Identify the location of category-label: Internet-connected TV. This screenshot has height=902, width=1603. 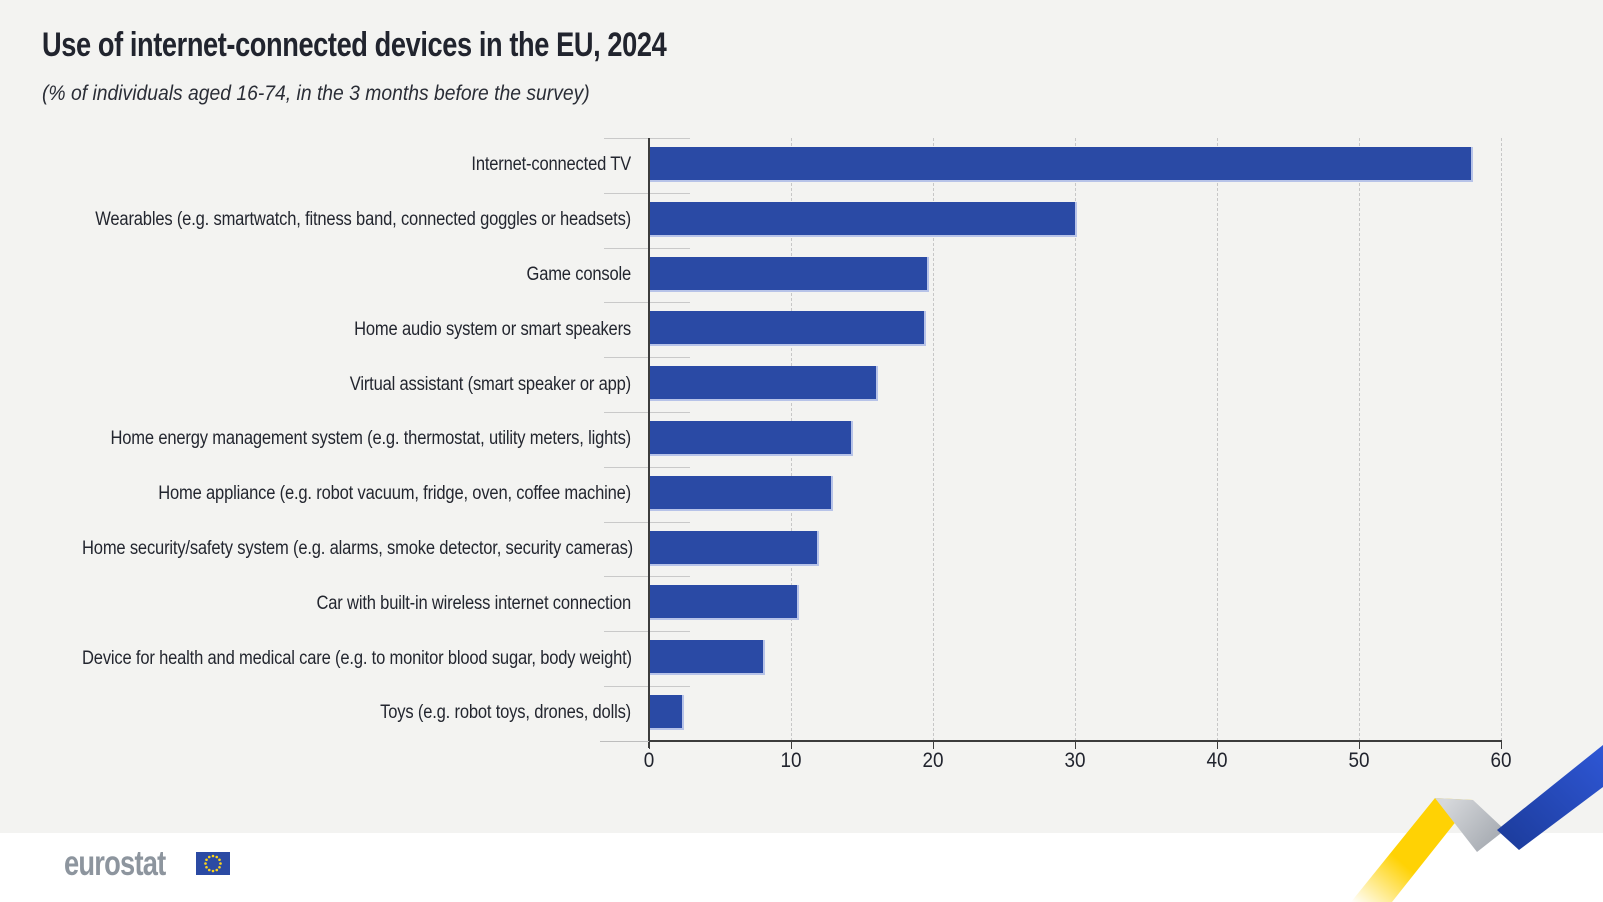
(551, 165).